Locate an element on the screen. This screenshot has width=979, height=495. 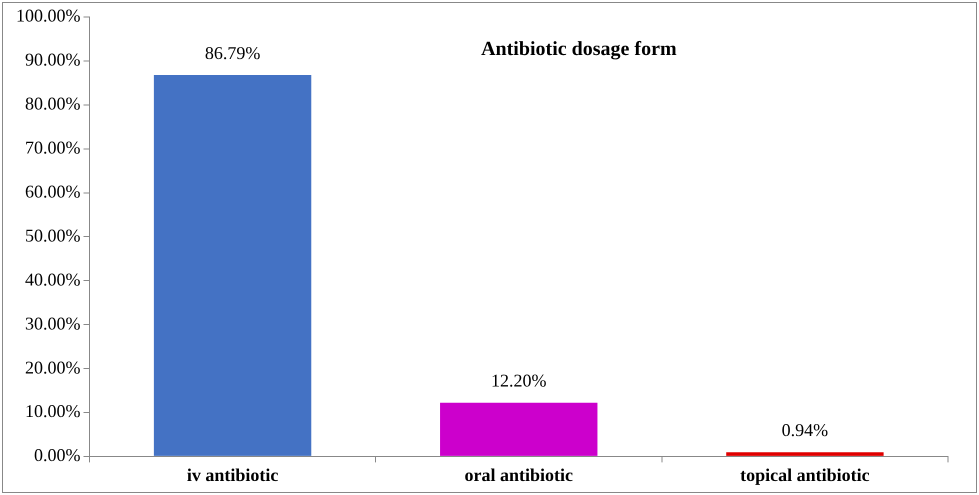
text: Antibiotic dosage form is located at coordinates (579, 49).